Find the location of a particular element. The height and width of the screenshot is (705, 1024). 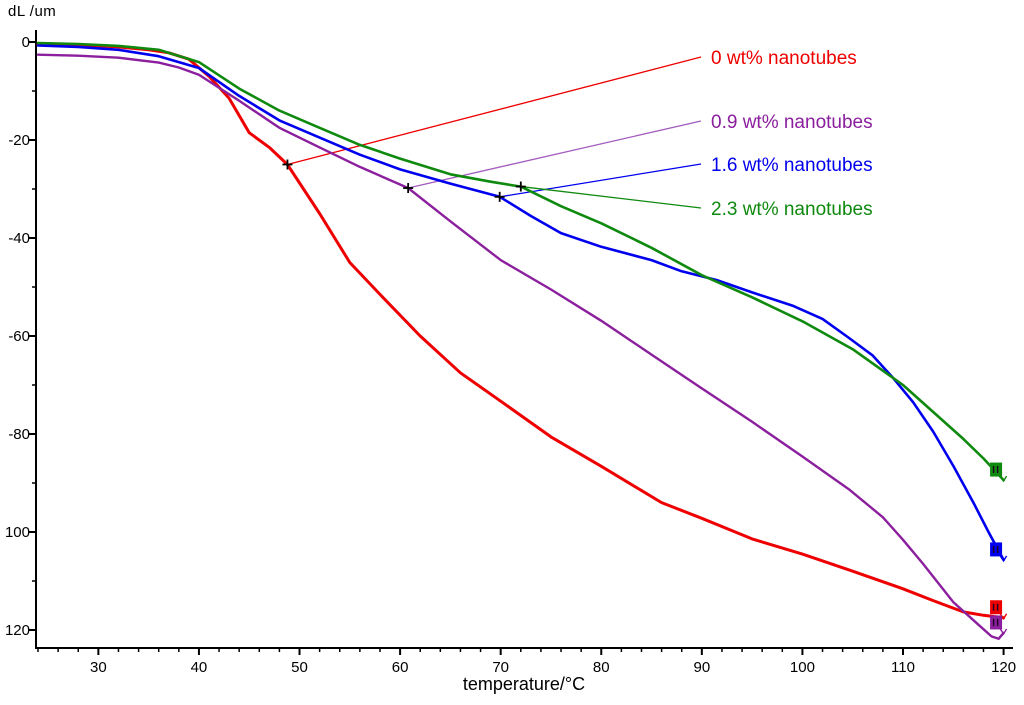

x-tick-label: 30 is located at coordinates (98, 667).